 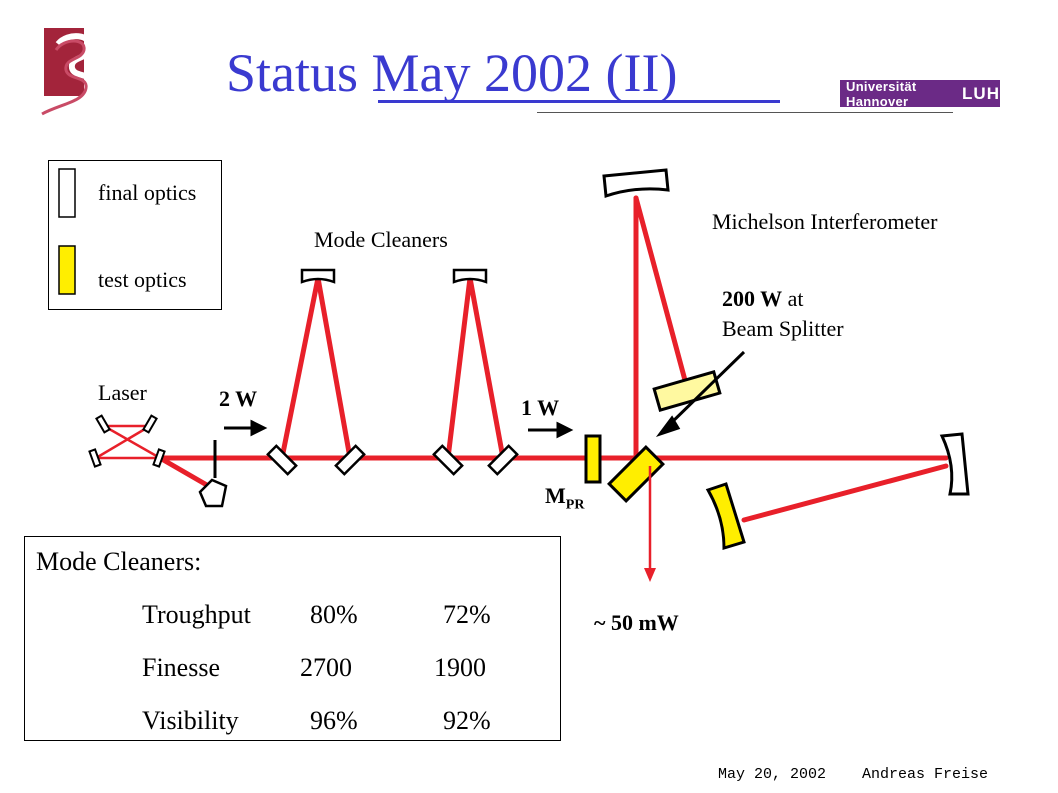 What do you see at coordinates (122, 392) in the screenshot?
I see `laser-label: Laser` at bounding box center [122, 392].